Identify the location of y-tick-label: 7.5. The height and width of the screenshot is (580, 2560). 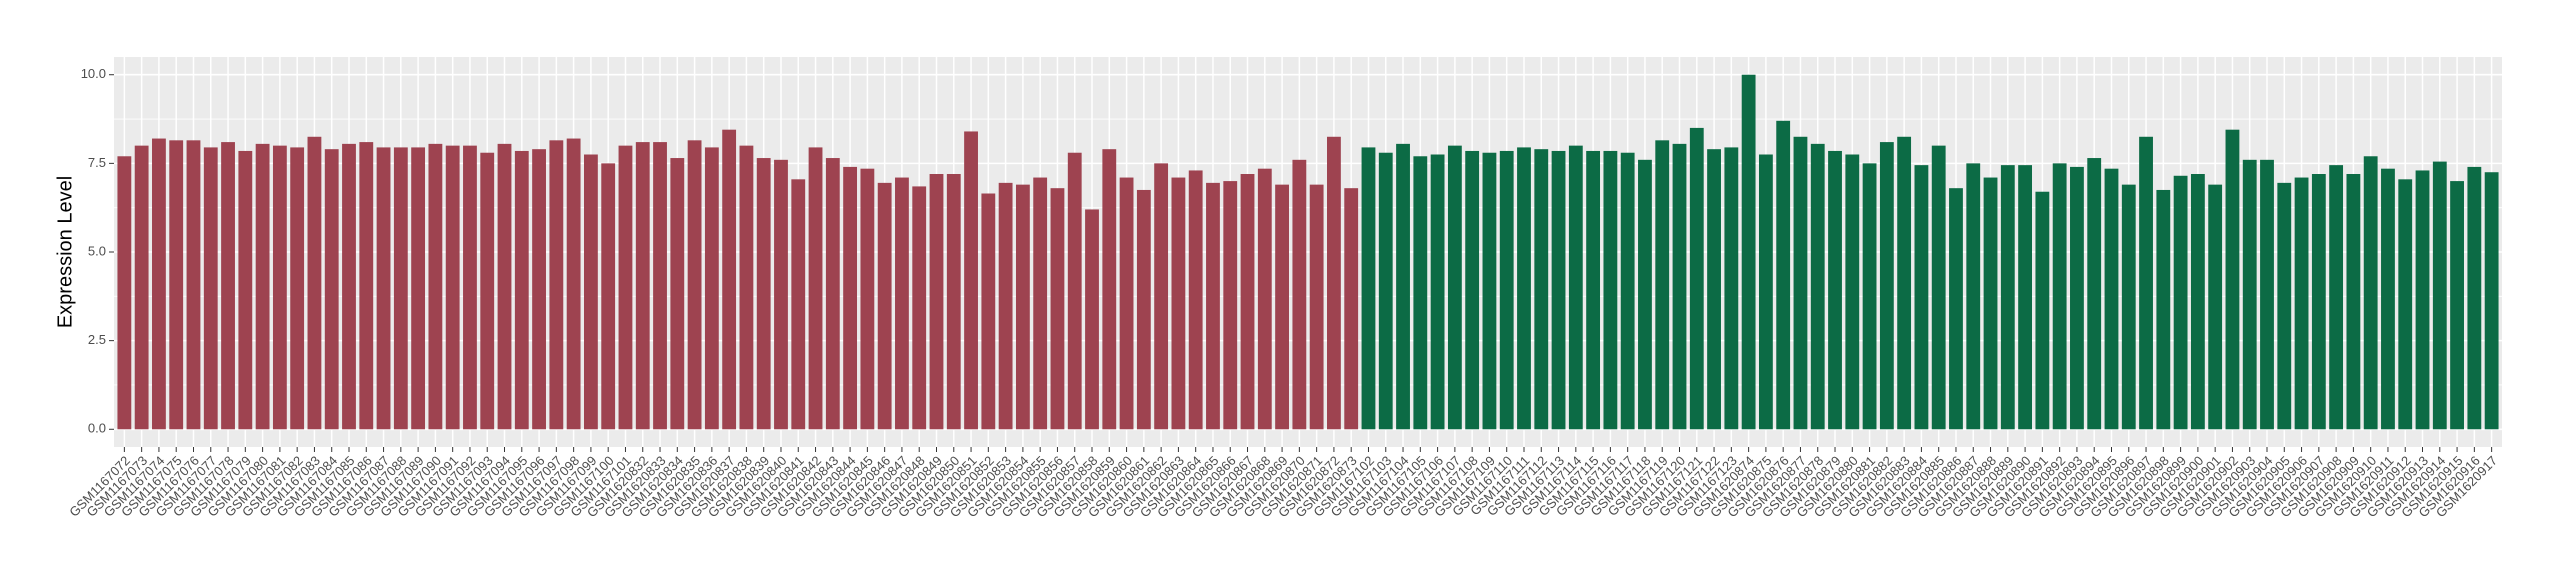
(97, 162).